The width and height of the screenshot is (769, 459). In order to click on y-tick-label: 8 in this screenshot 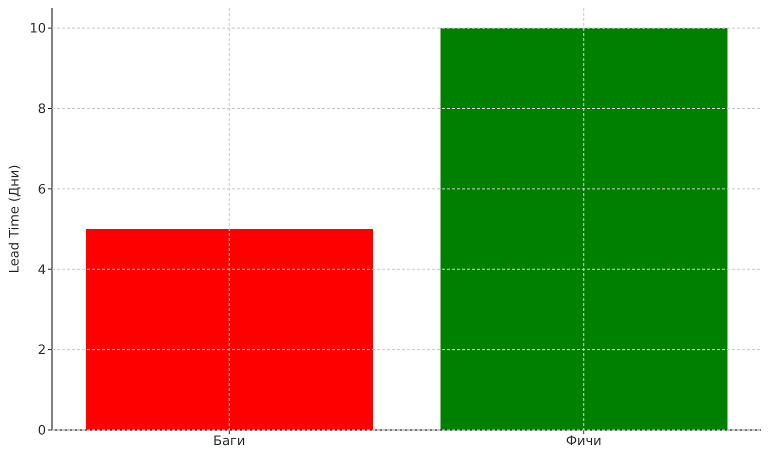, I will do `click(42, 110)`.